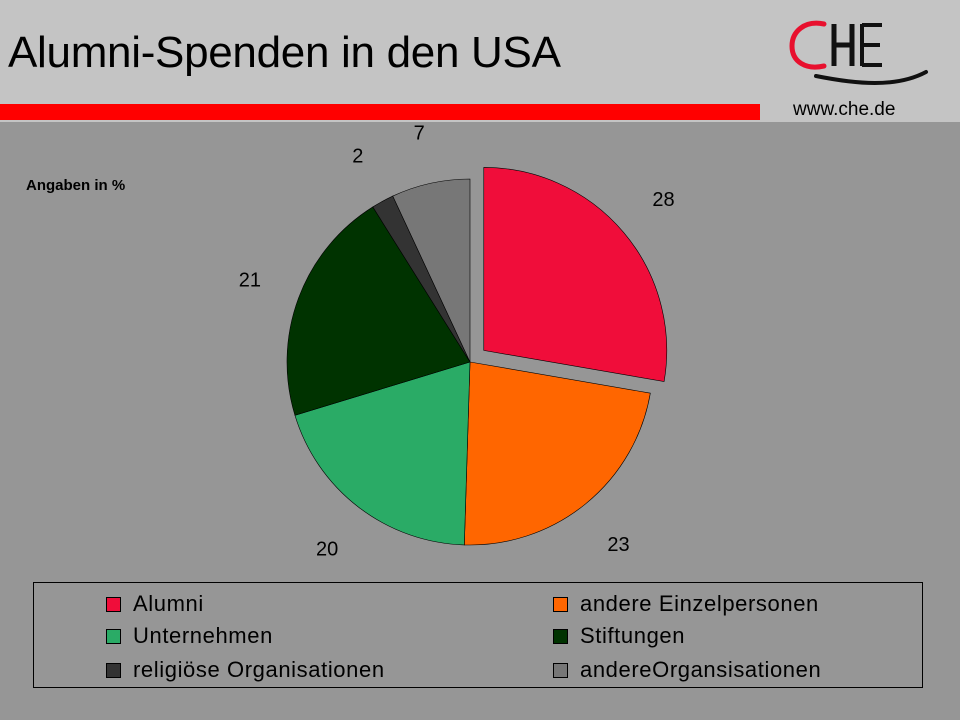 Image resolution: width=960 pixels, height=720 pixels. What do you see at coordinates (633, 635) in the screenshot?
I see `legend-label: Stiftungen` at bounding box center [633, 635].